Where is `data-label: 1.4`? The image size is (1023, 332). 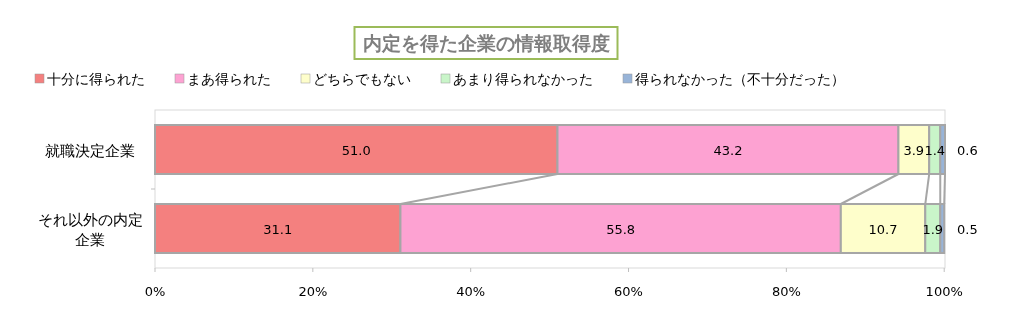 data-label: 1.4 is located at coordinates (935, 150).